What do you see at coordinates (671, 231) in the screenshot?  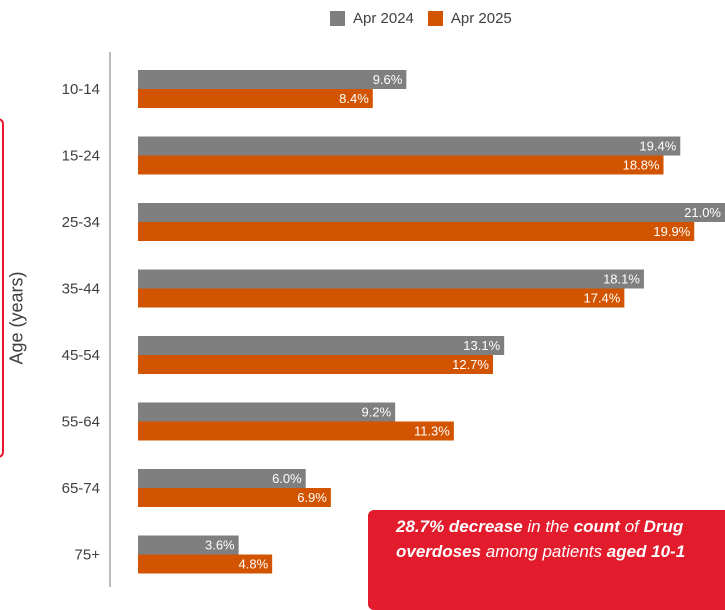 I see `data-label-apr-2025-25-34: 19.9%` at bounding box center [671, 231].